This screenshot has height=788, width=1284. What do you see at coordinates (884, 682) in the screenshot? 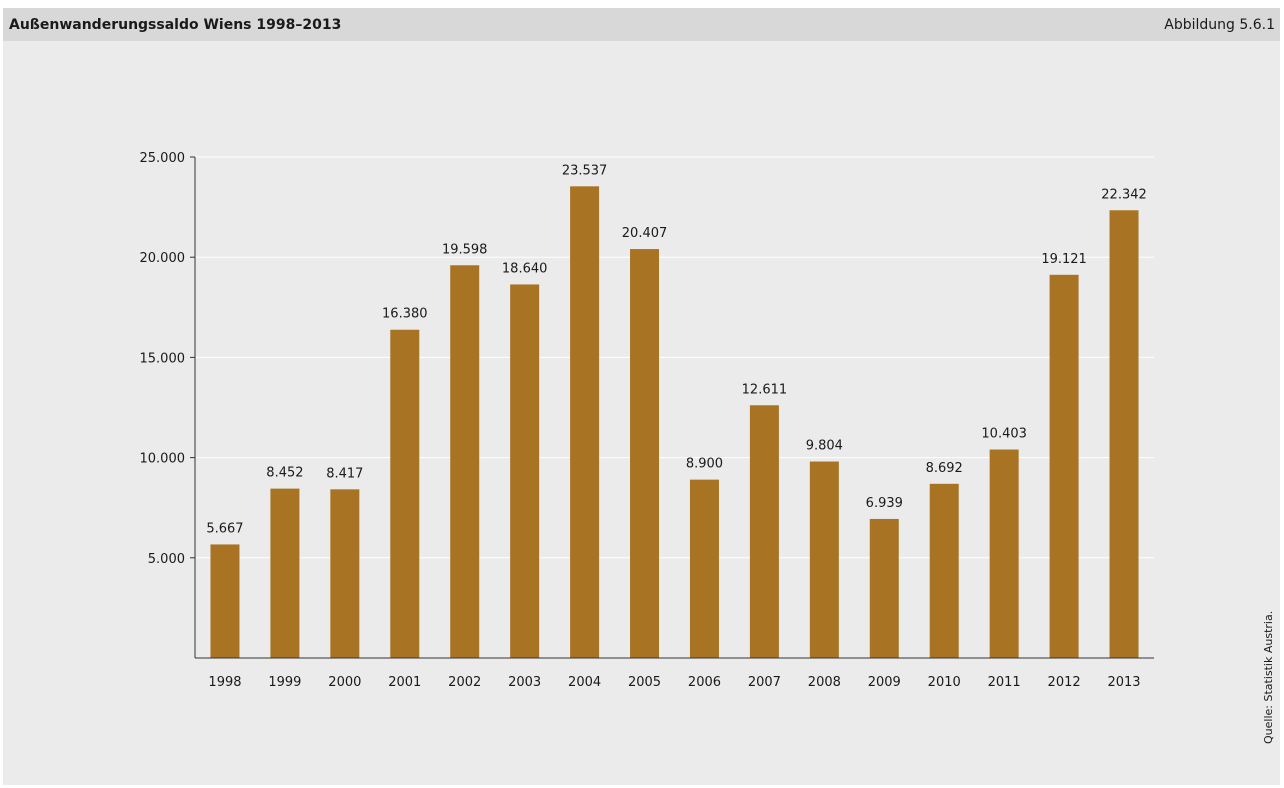
I see `x-tick-label: 2009` at bounding box center [884, 682].